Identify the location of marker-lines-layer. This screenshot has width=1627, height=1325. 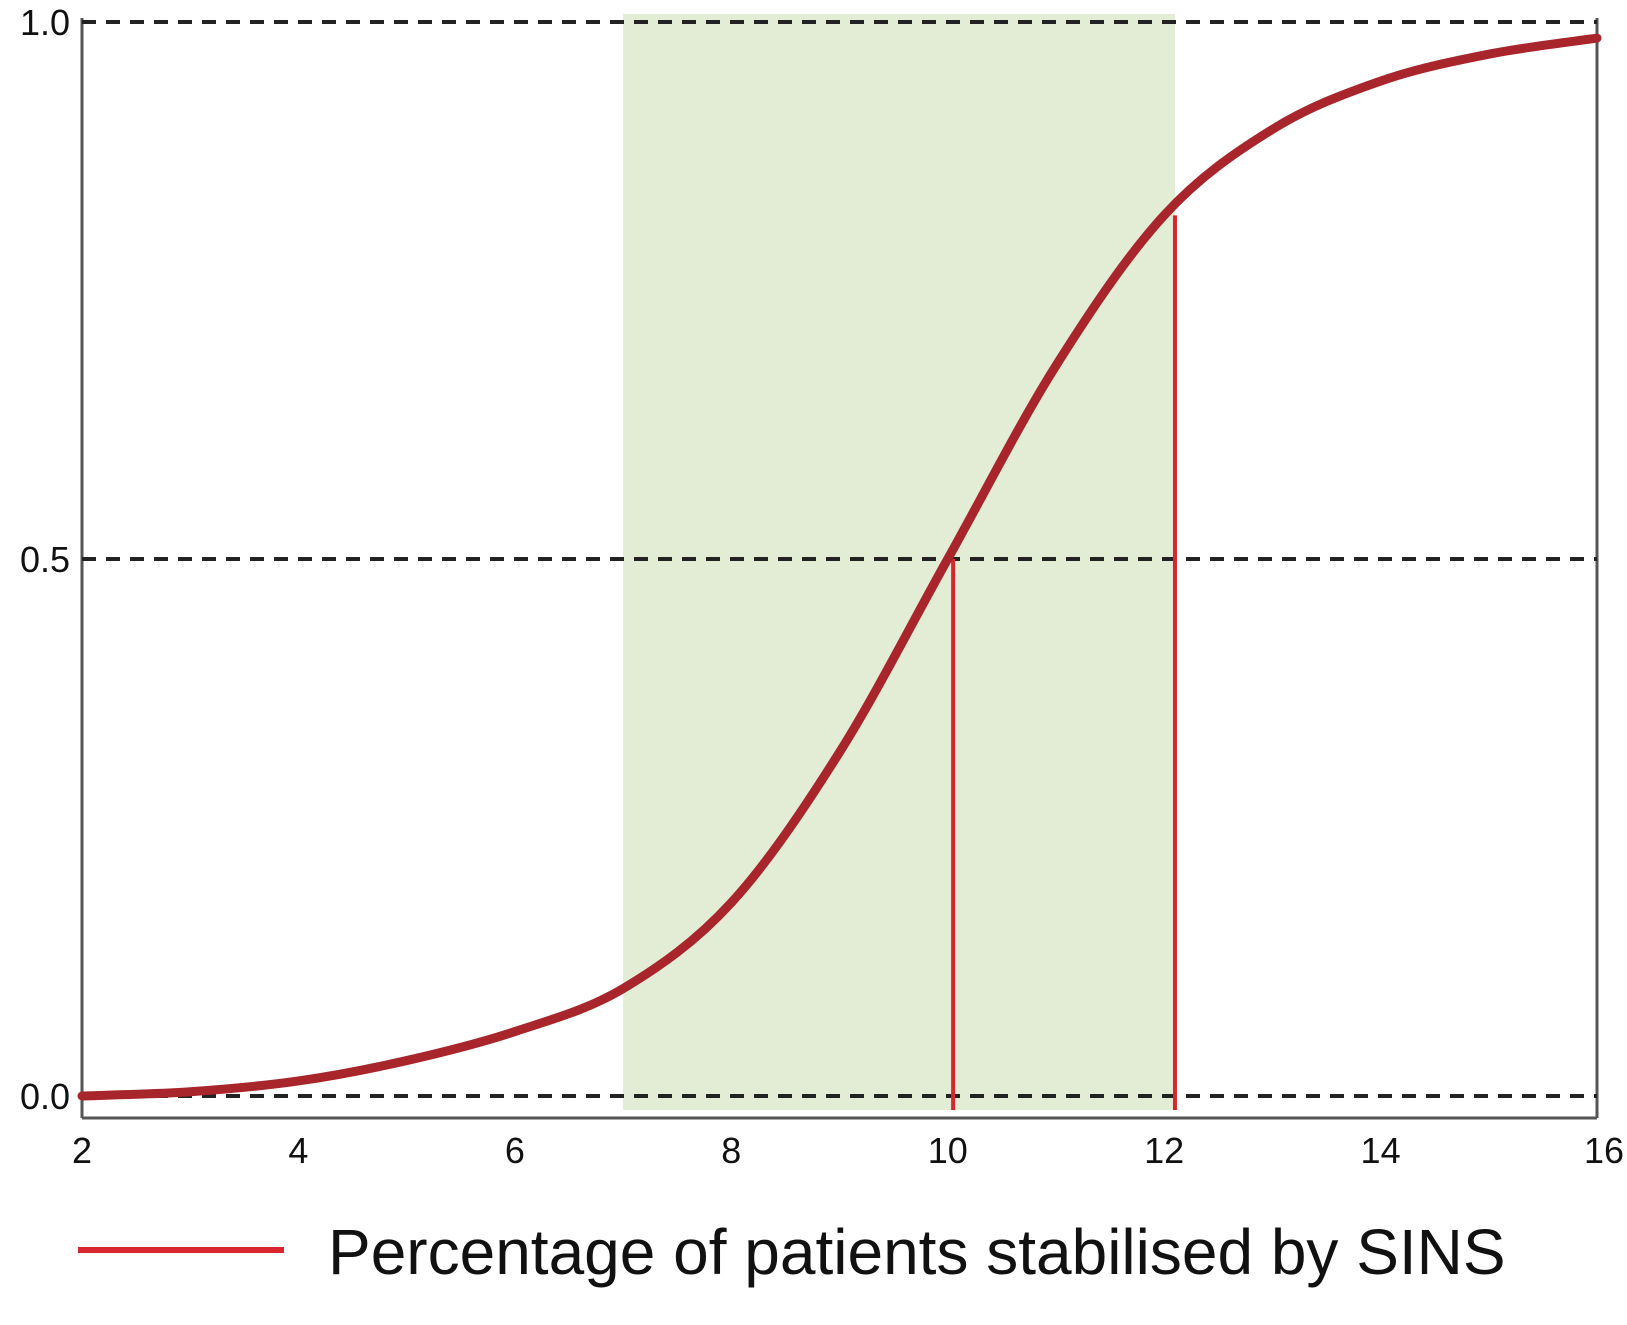
(1064, 662).